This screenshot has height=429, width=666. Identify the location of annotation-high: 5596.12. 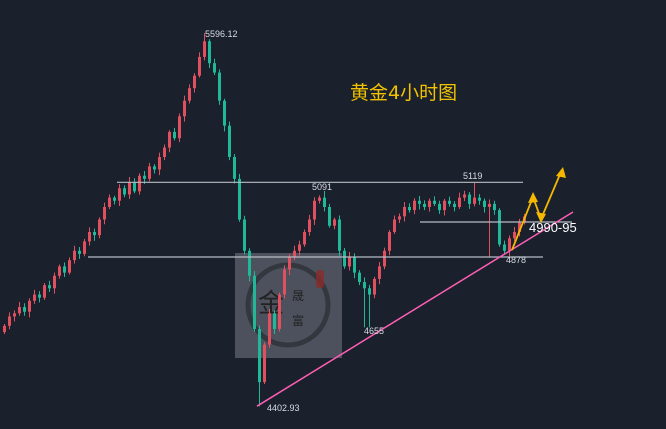
(221, 34).